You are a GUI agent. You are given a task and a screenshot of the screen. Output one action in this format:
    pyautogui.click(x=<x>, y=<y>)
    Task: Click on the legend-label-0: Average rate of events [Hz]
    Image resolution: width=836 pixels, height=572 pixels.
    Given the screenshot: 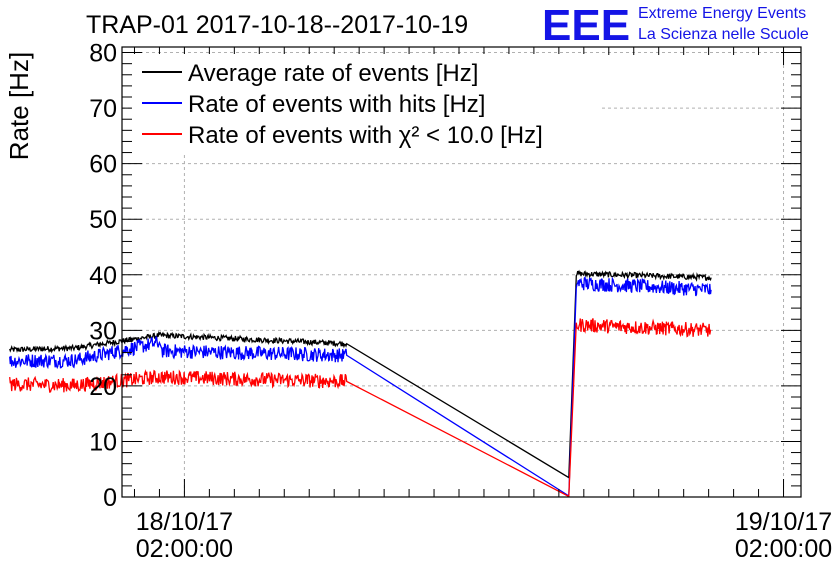 What is the action you would take?
    pyautogui.click(x=333, y=73)
    